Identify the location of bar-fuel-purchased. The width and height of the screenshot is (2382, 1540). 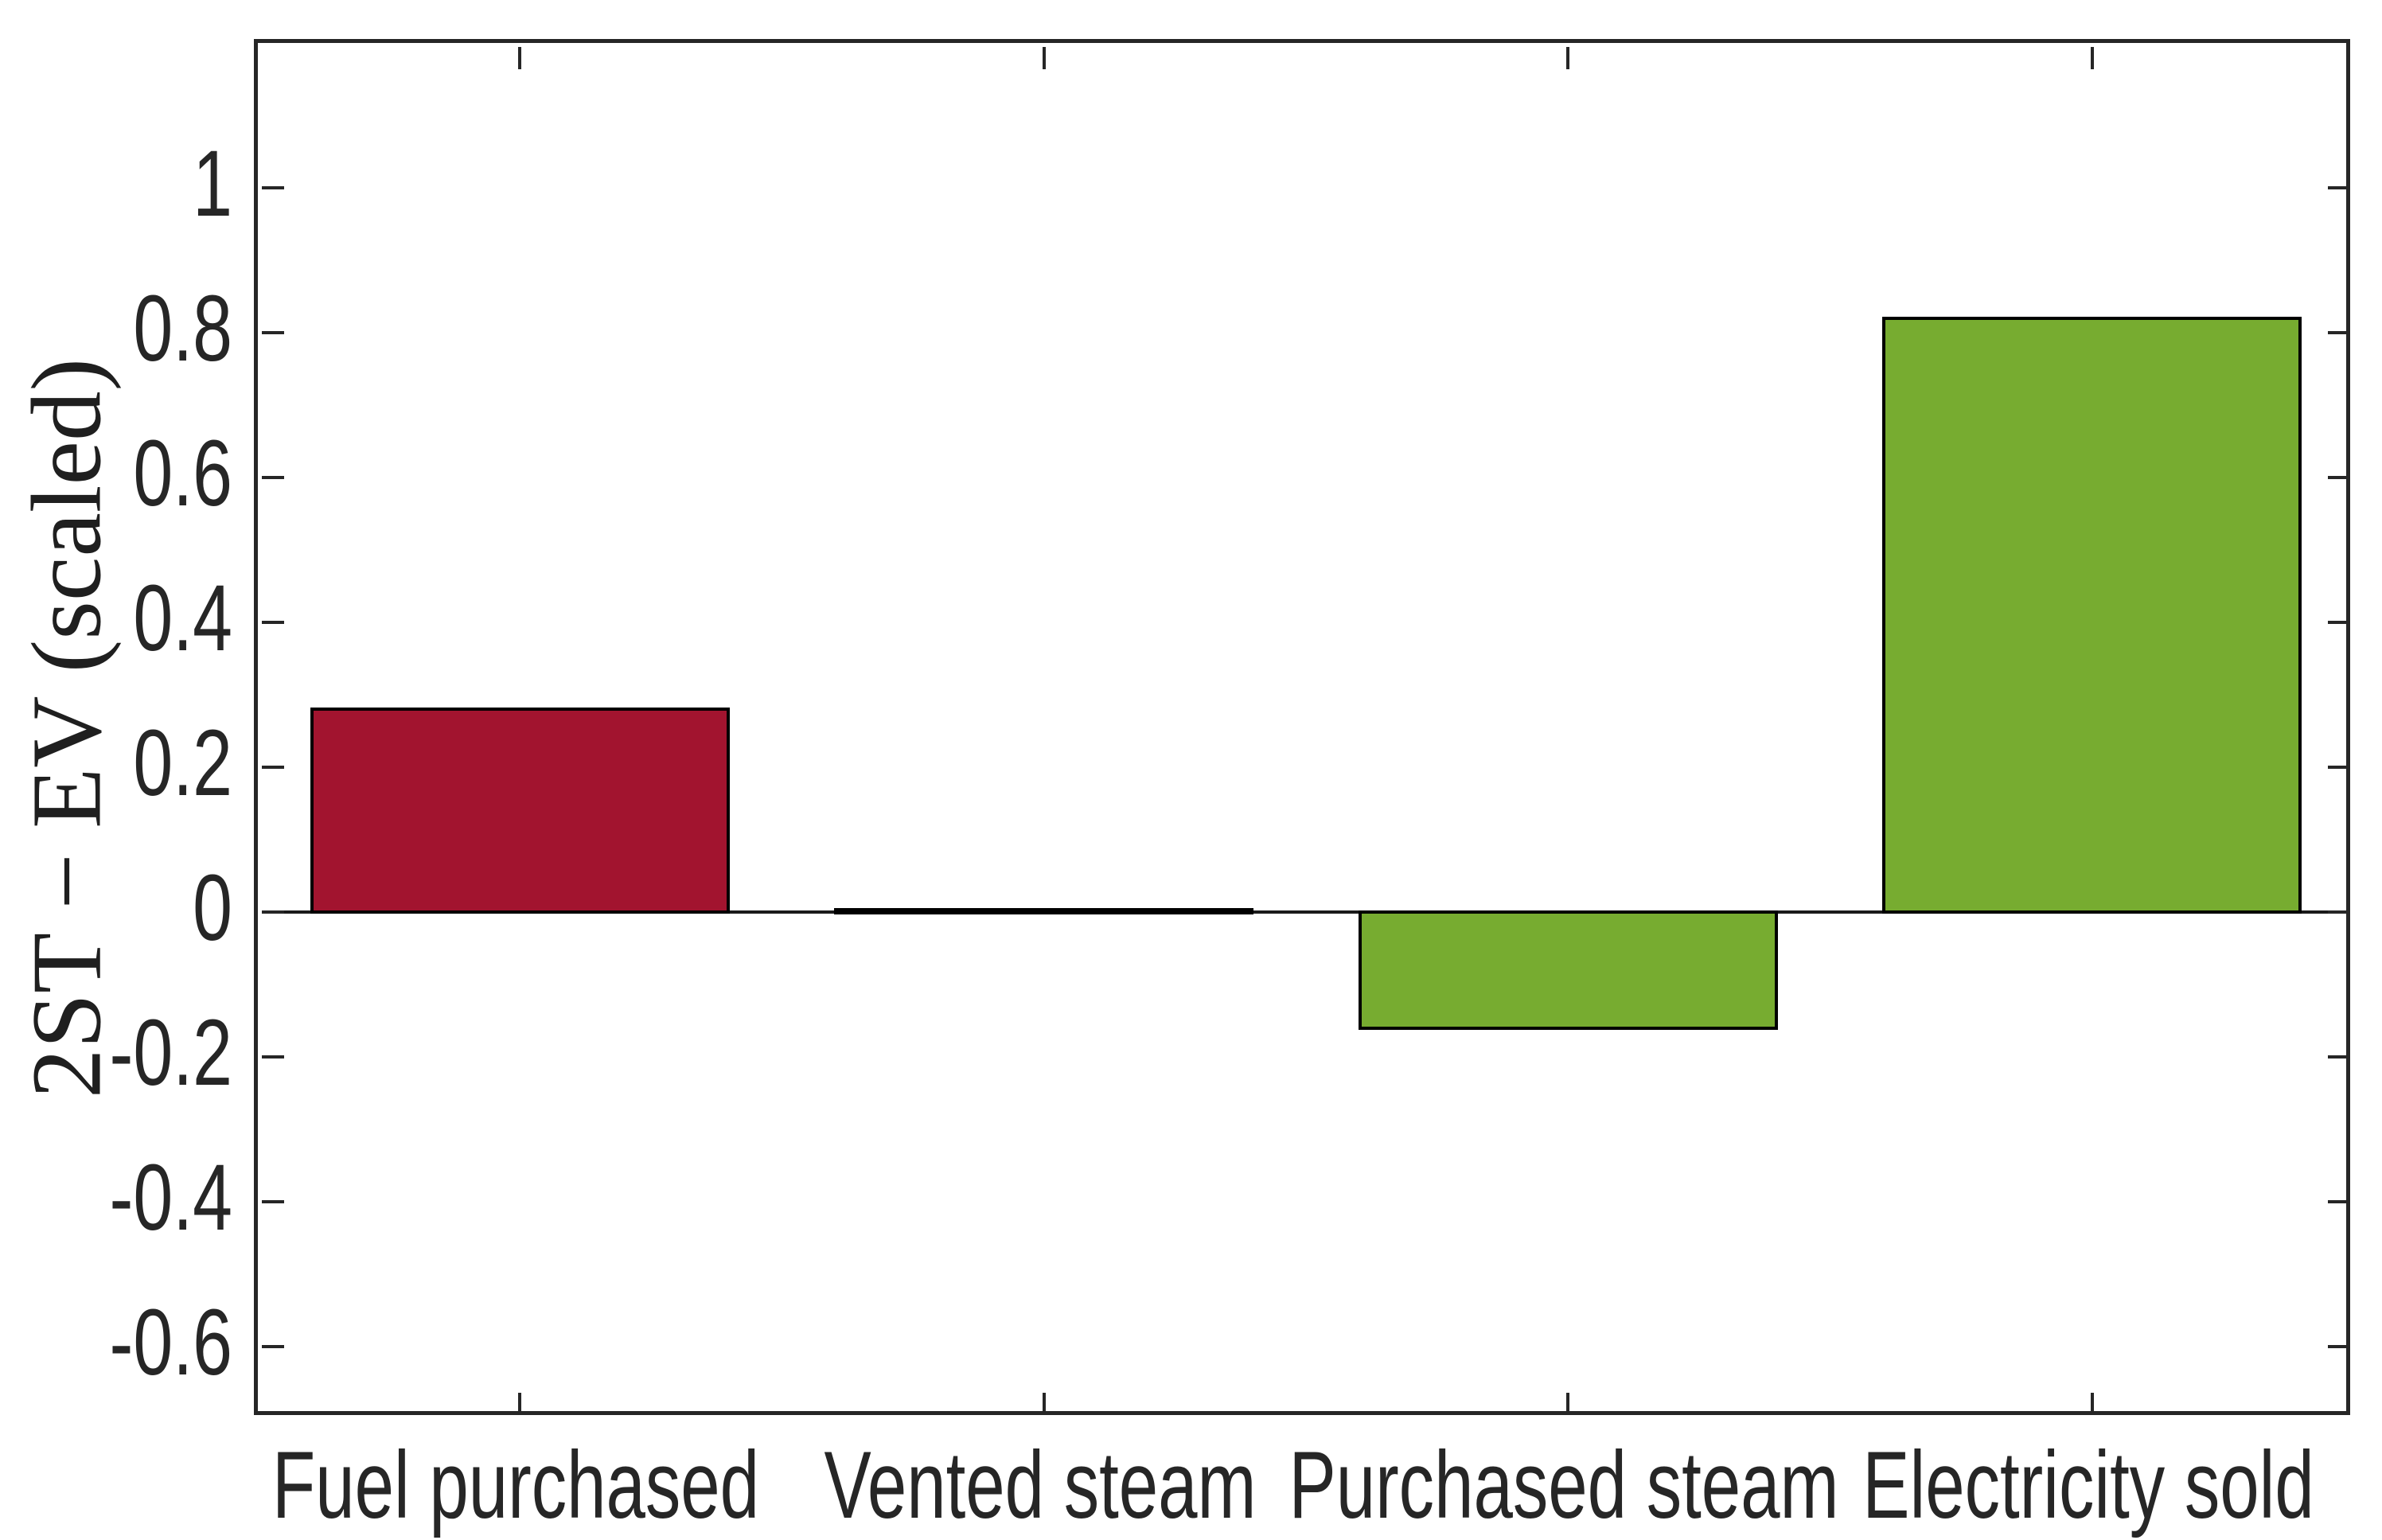
(520, 811).